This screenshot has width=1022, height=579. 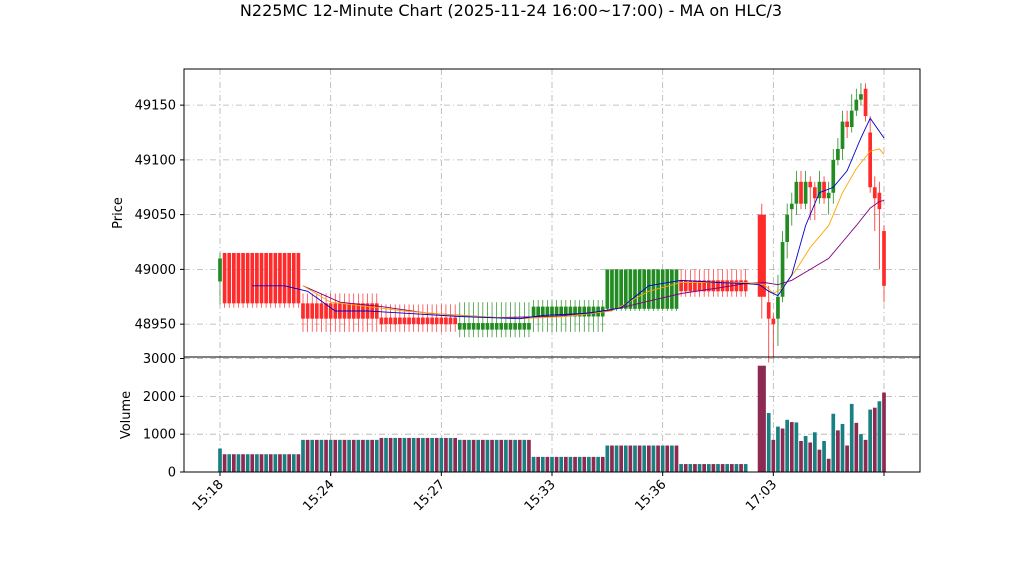 I want to click on x-tick-label: 15:18, so click(x=208, y=495).